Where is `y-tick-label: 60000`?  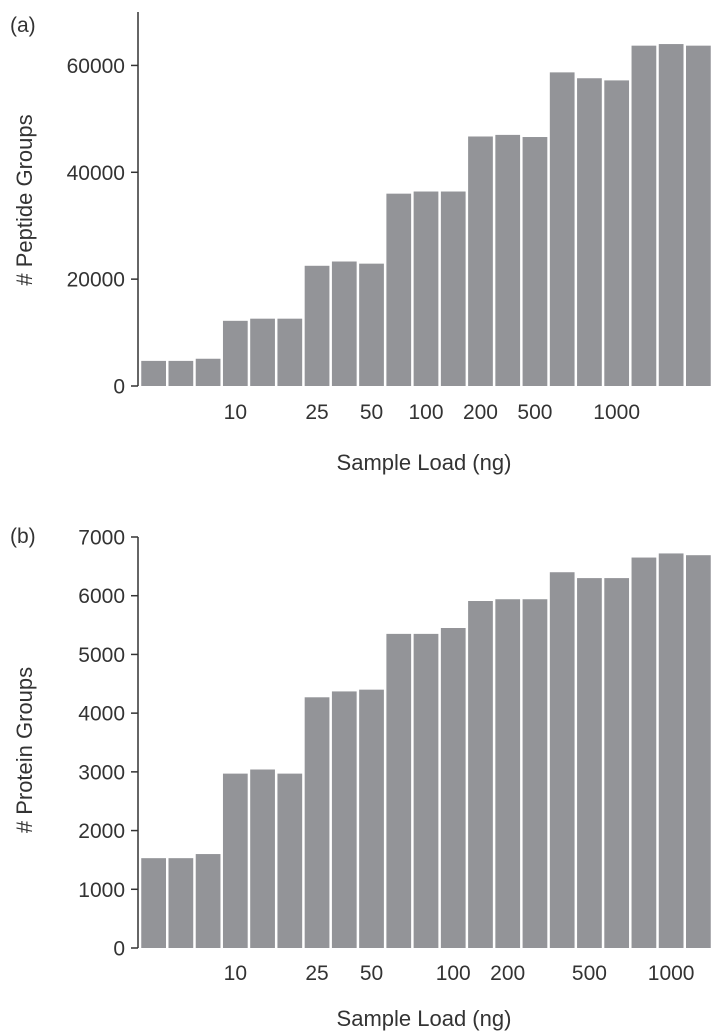
y-tick-label: 60000 is located at coordinates (96, 66).